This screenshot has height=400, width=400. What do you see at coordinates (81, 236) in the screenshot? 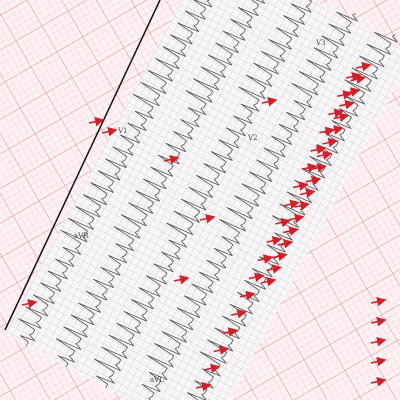
I see `lead-label: aVR` at bounding box center [81, 236].